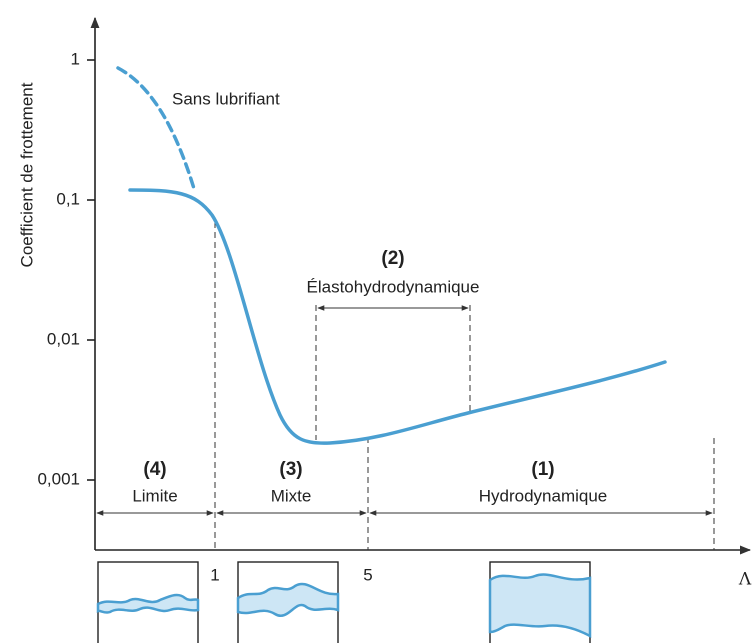 This screenshot has width=755, height=643. I want to click on surface-mixed, so click(288, 602).